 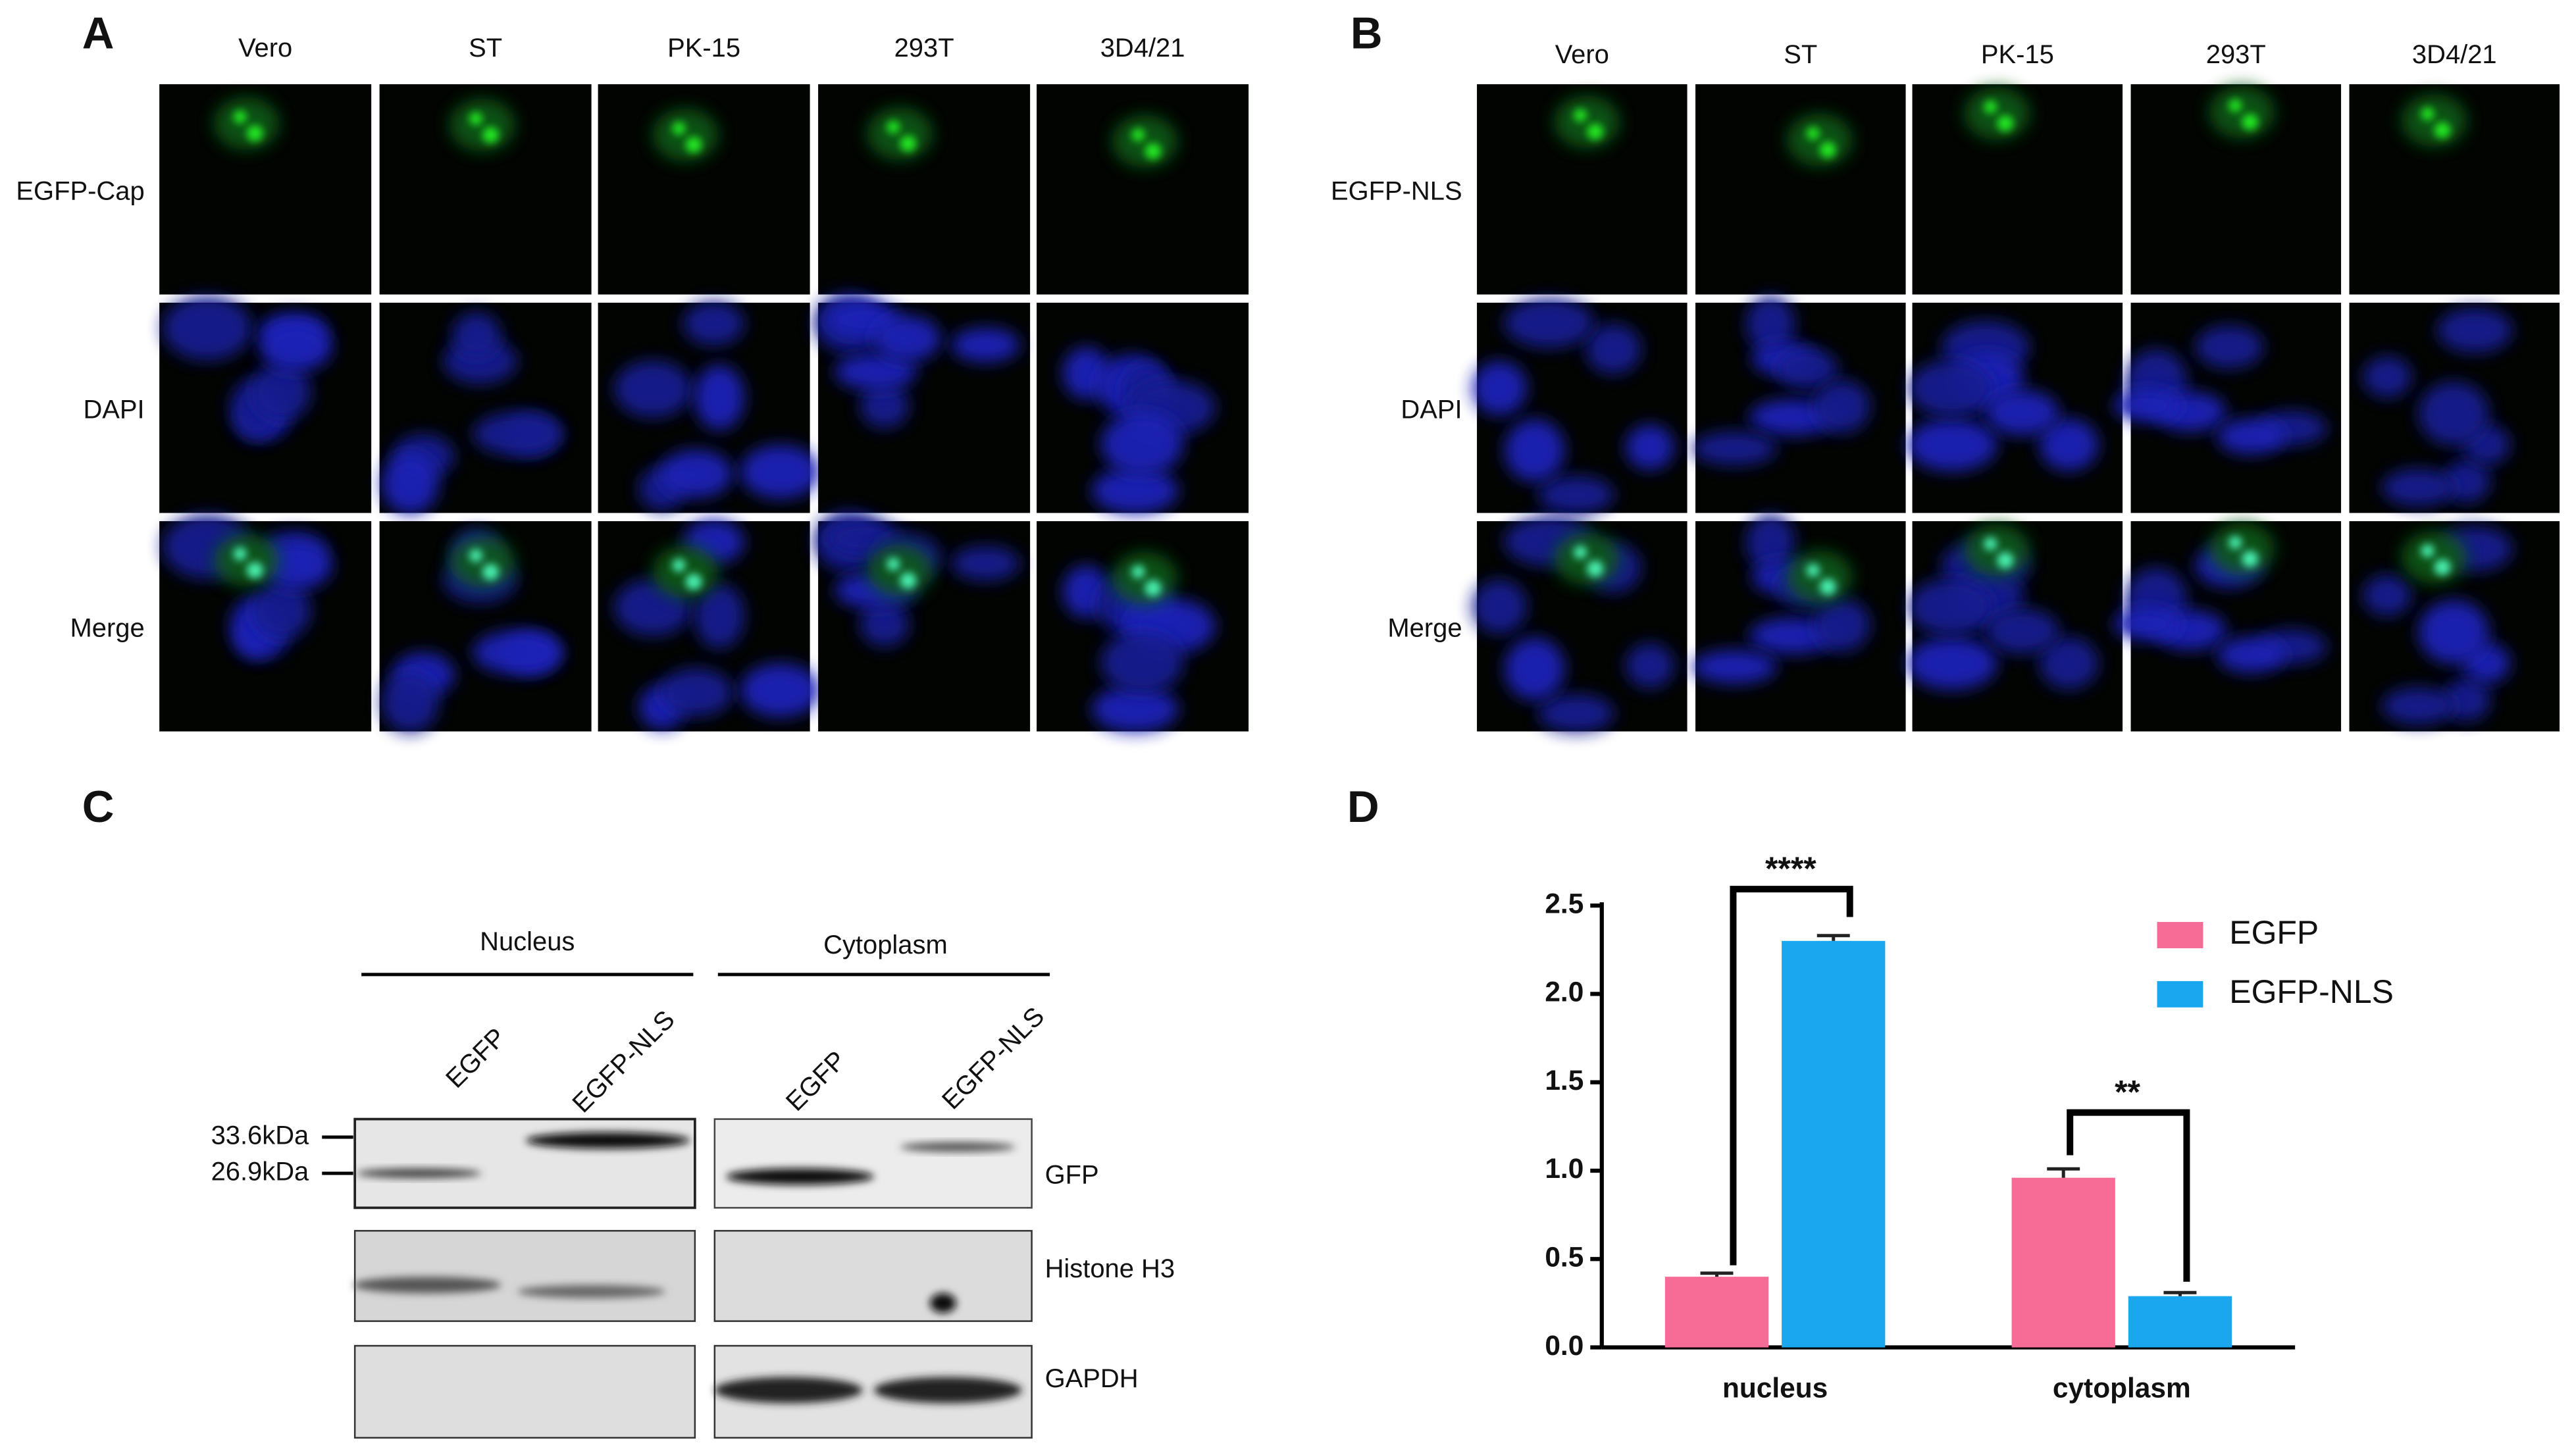 What do you see at coordinates (1110, 1268) in the screenshot?
I see `blot-label: Histone H3` at bounding box center [1110, 1268].